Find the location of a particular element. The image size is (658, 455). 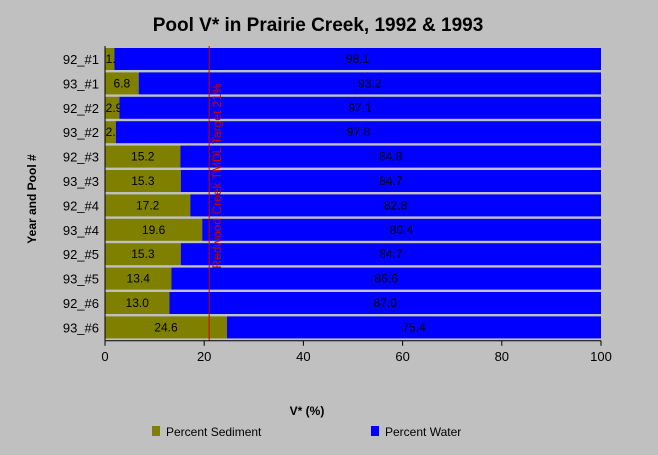

category-label: 93_#2 is located at coordinates (81, 132).